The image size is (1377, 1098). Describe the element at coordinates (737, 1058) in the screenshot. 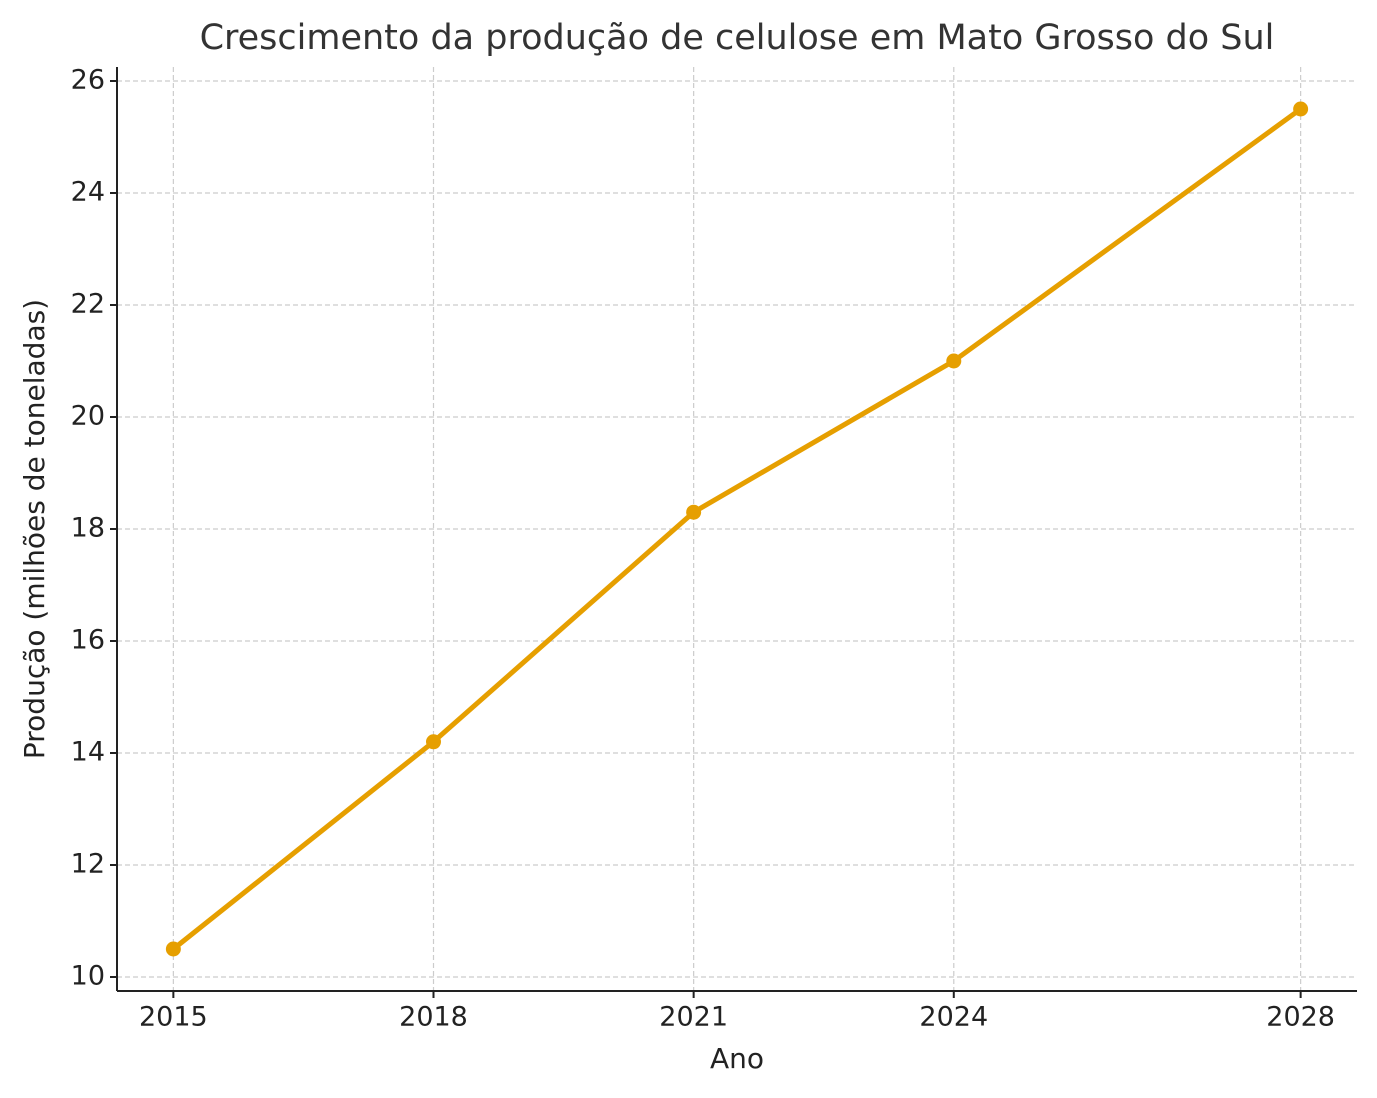

I see `x-axis-label: Ano` at that location.